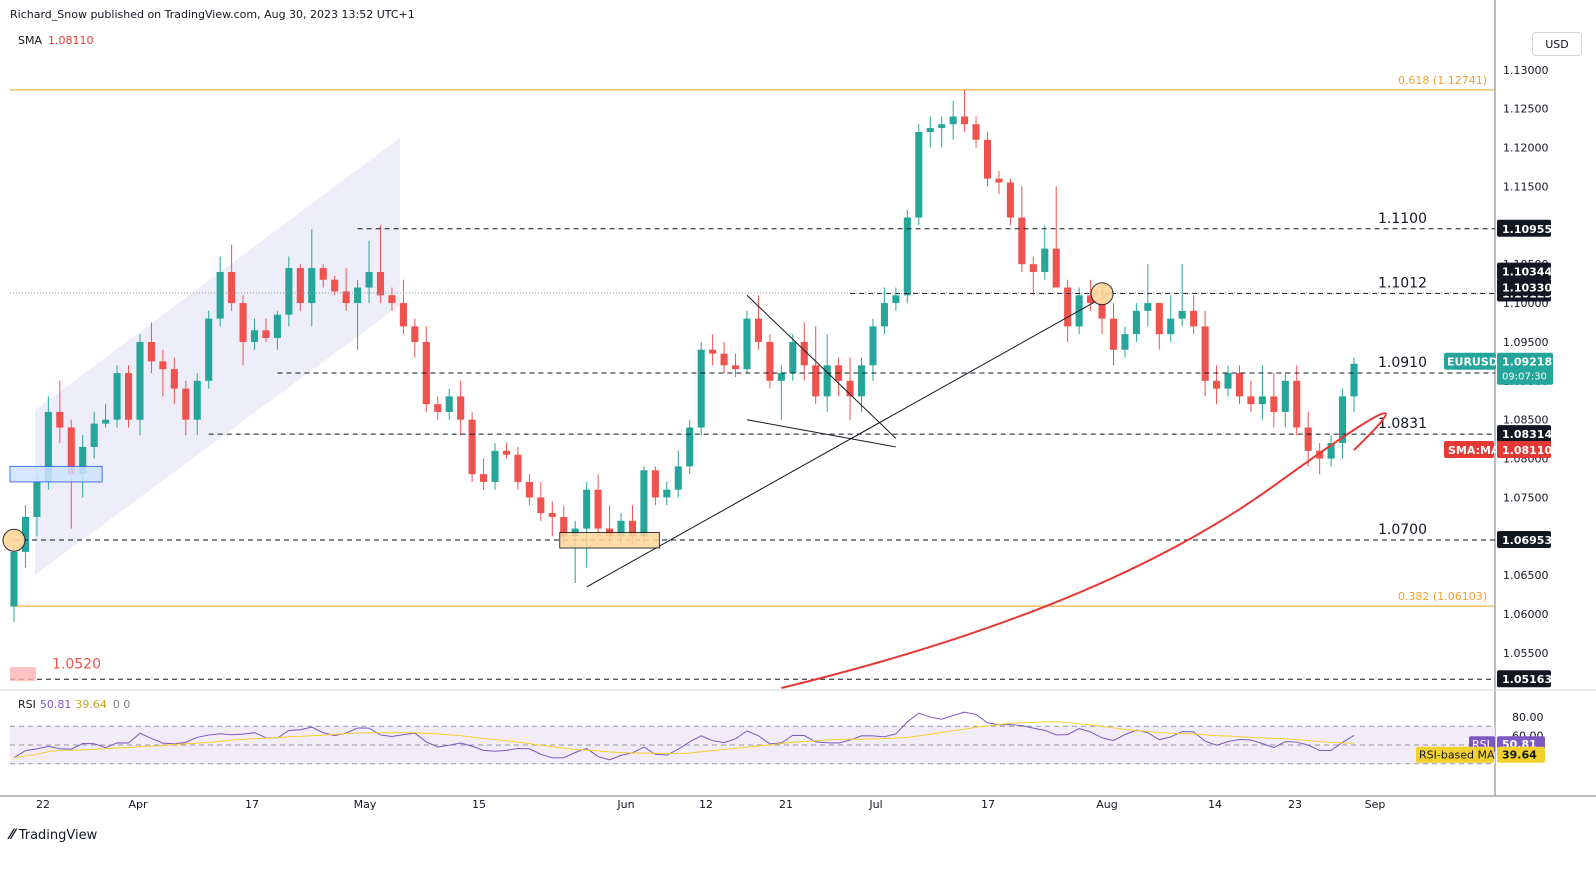 This screenshot has height=873, width=1596. Describe the element at coordinates (53, 835) in the screenshot. I see `tradingview-logo: ⁄⁄ TradingView` at that location.